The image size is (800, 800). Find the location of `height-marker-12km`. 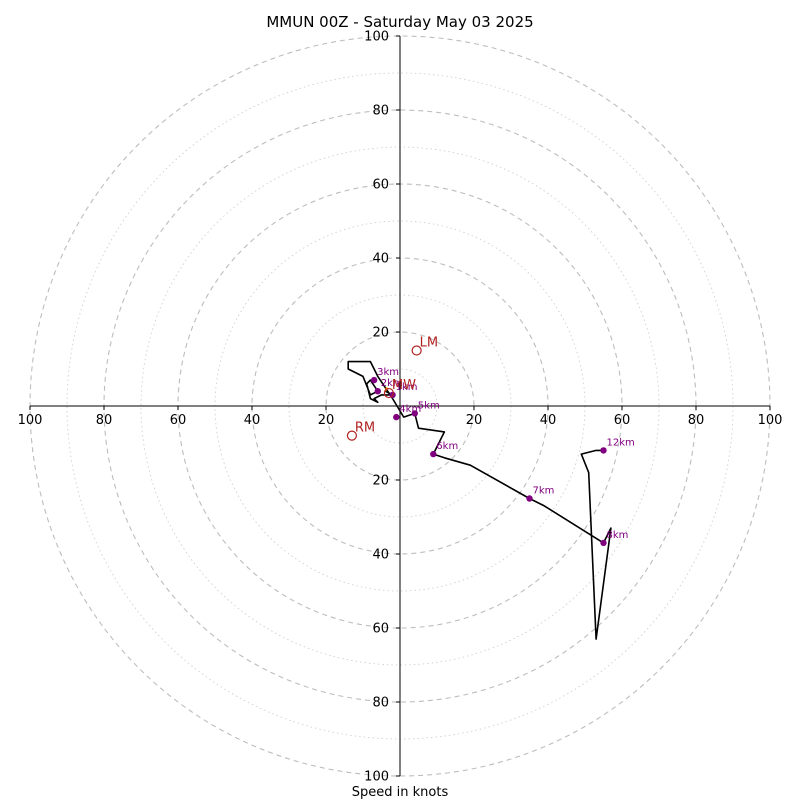

height-marker-12km is located at coordinates (603, 450).